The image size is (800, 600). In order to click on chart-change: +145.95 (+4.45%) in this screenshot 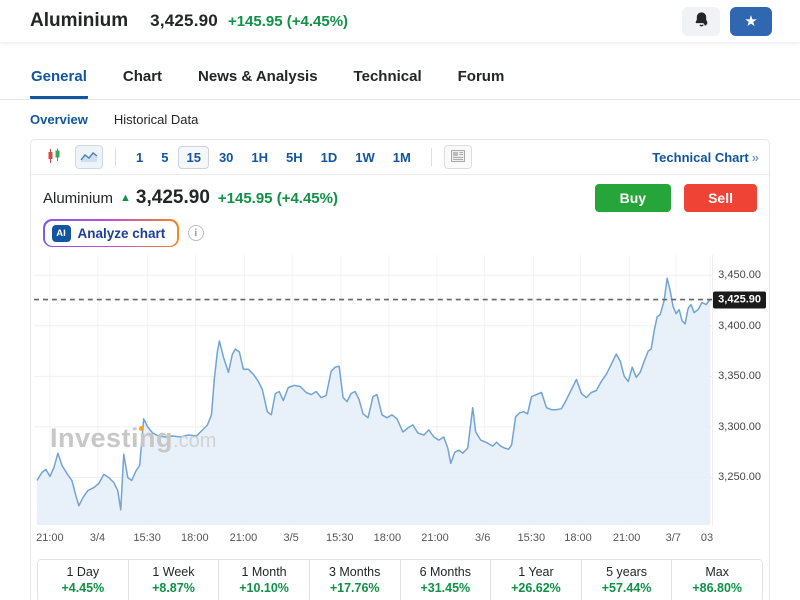, I will do `click(277, 198)`.